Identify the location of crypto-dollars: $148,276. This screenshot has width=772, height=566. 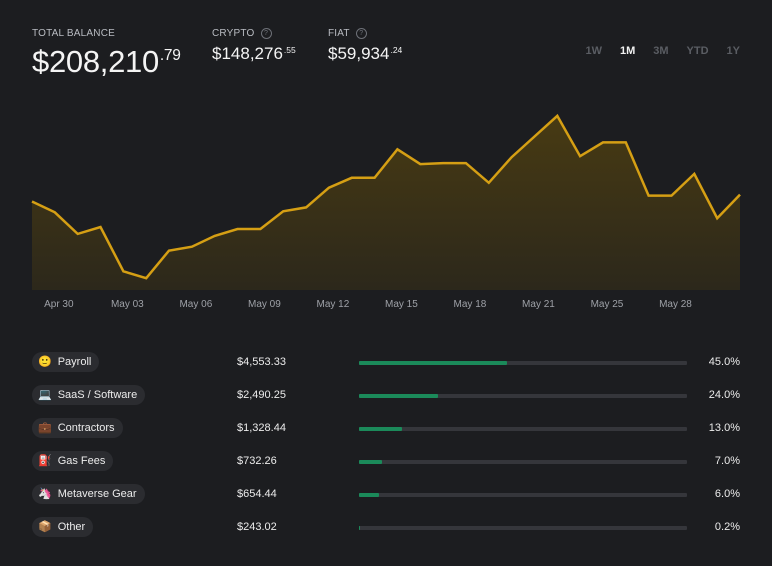
(247, 53).